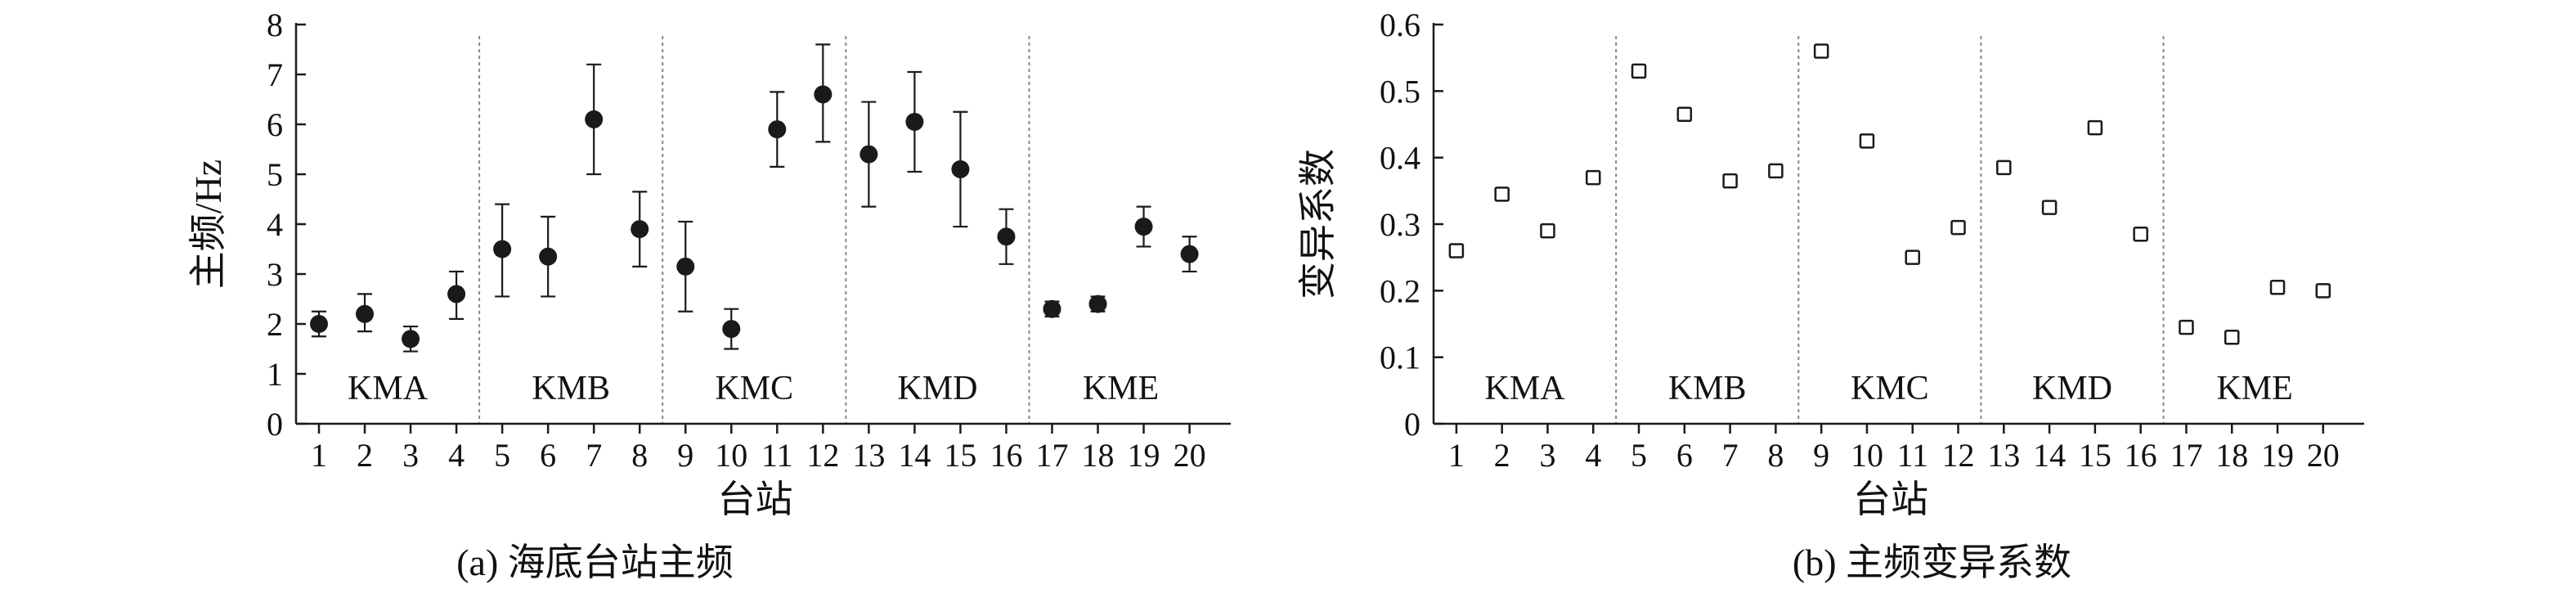 This screenshot has height=598, width=2576. I want to click on y-tick-label: 0.6, so click(1400, 25).